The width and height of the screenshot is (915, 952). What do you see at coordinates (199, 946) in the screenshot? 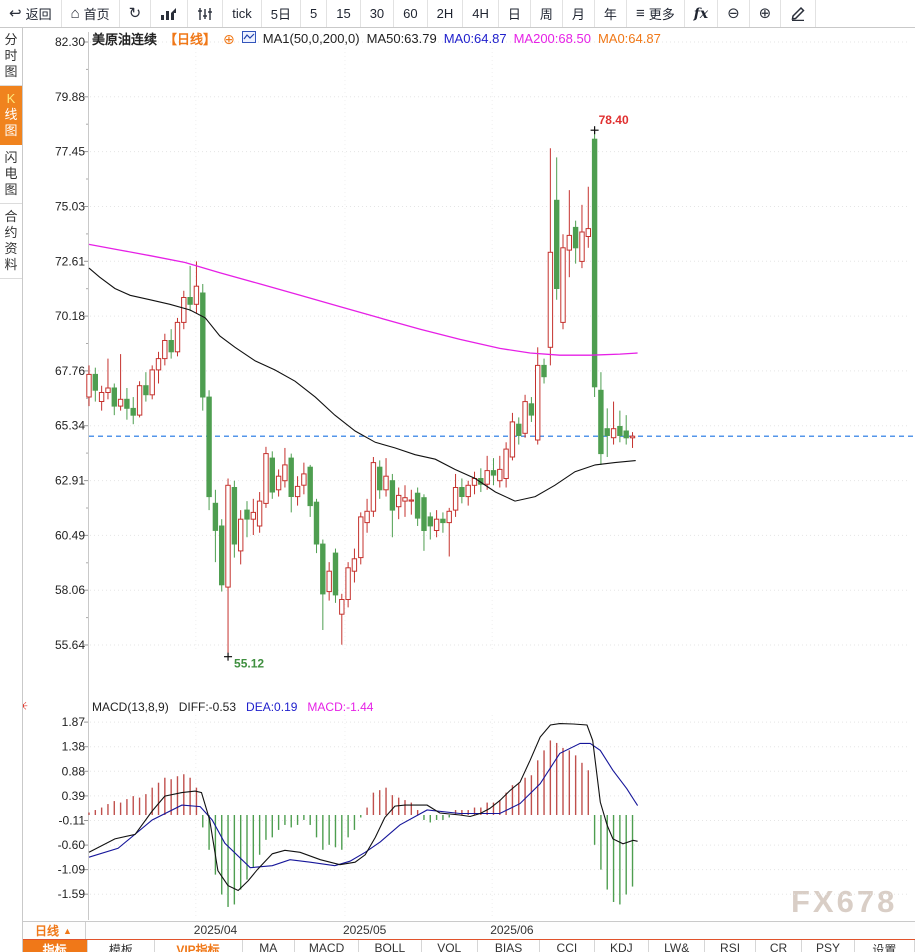
I see `tab-VIP指标: VIP指标` at bounding box center [199, 946].